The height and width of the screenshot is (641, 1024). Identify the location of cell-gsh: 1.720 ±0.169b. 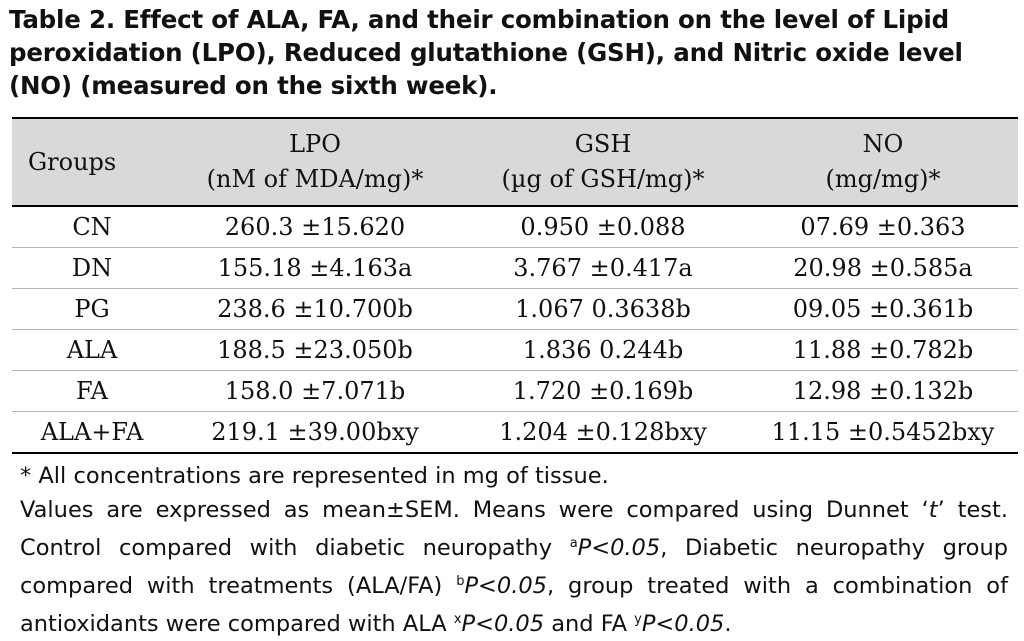
(603, 391).